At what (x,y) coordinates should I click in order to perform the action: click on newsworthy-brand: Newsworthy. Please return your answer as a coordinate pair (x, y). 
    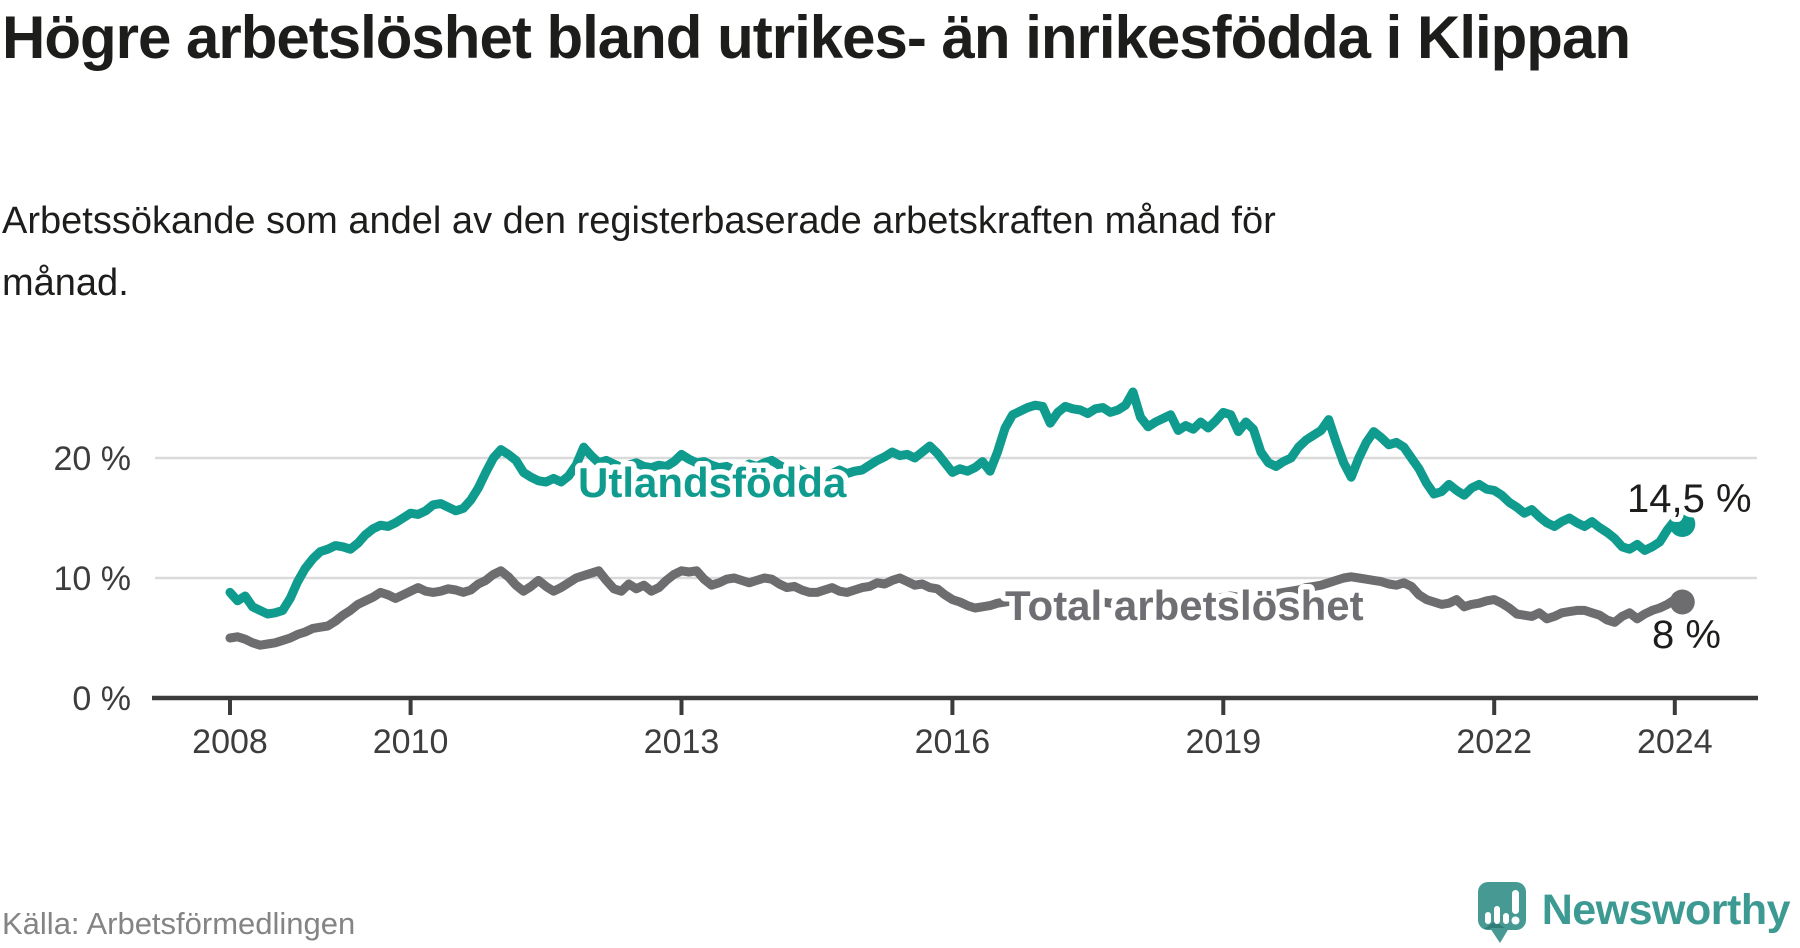
    Looking at the image, I should click on (1634, 914).